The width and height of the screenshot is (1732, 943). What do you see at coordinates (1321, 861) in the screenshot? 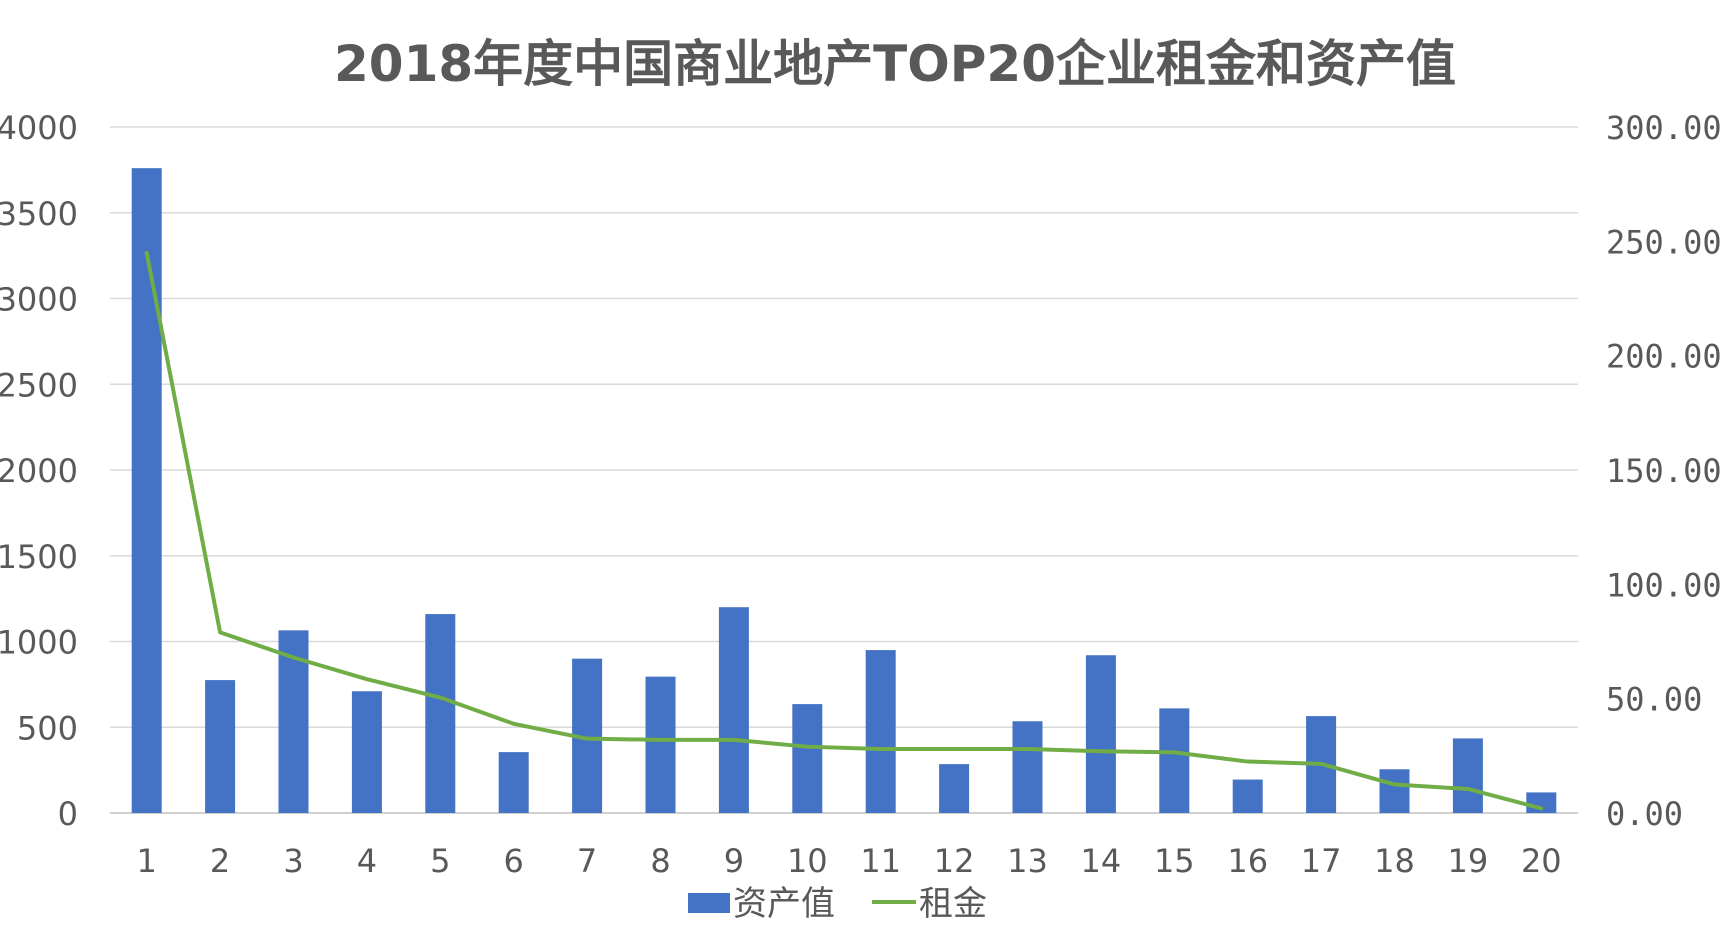
I see `x-tick-label: 17` at bounding box center [1321, 861].